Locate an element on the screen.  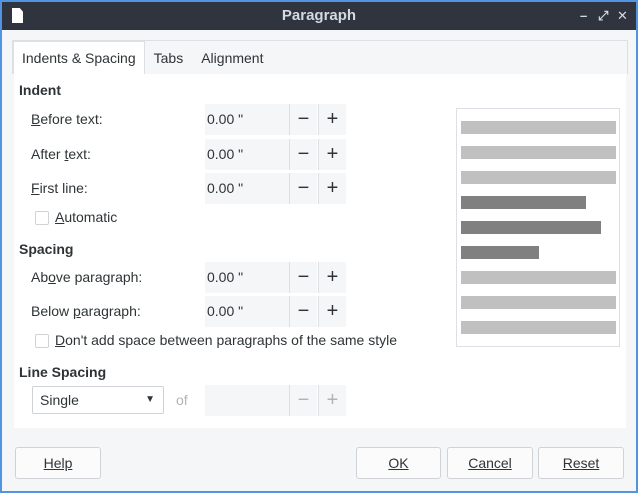
tab-indents-spacing: Indents & Spacing is located at coordinates (79, 57).